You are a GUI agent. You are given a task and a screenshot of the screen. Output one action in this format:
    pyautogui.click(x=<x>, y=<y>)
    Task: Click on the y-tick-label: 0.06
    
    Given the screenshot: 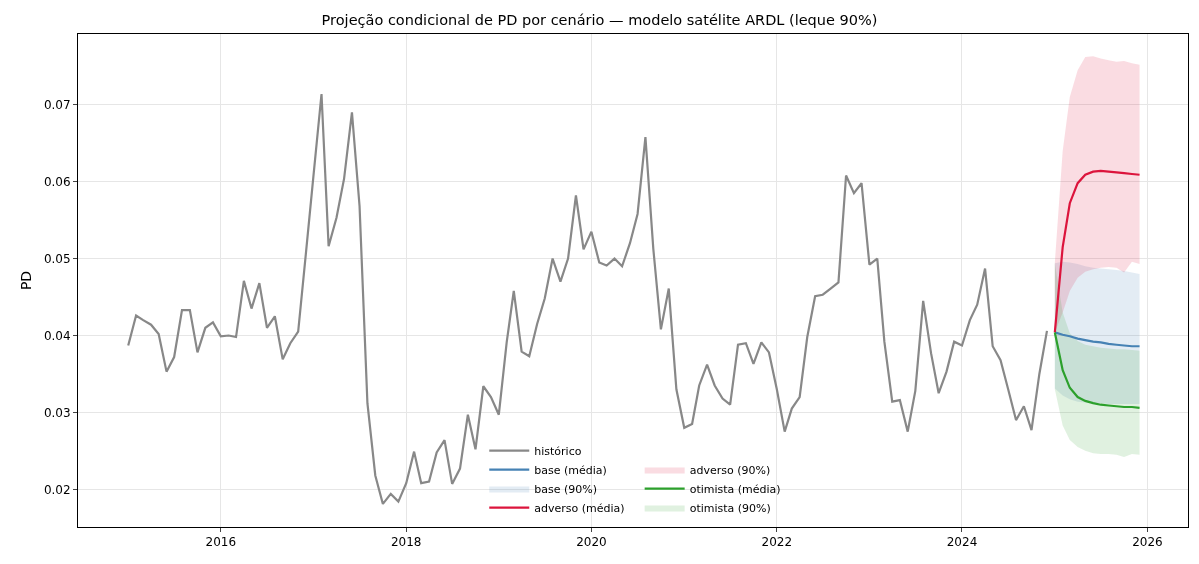 What is the action you would take?
    pyautogui.click(x=57, y=181)
    